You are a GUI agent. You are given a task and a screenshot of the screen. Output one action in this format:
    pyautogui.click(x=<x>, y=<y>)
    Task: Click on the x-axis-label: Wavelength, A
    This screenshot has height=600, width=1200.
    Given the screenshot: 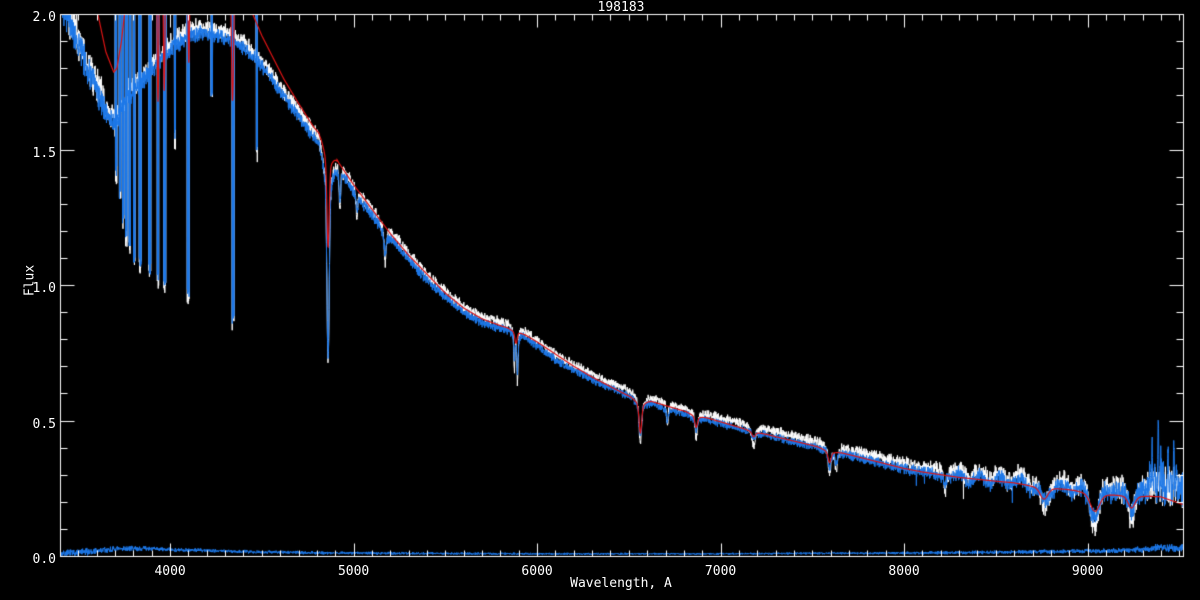 What is the action you would take?
    pyautogui.click(x=621, y=583)
    